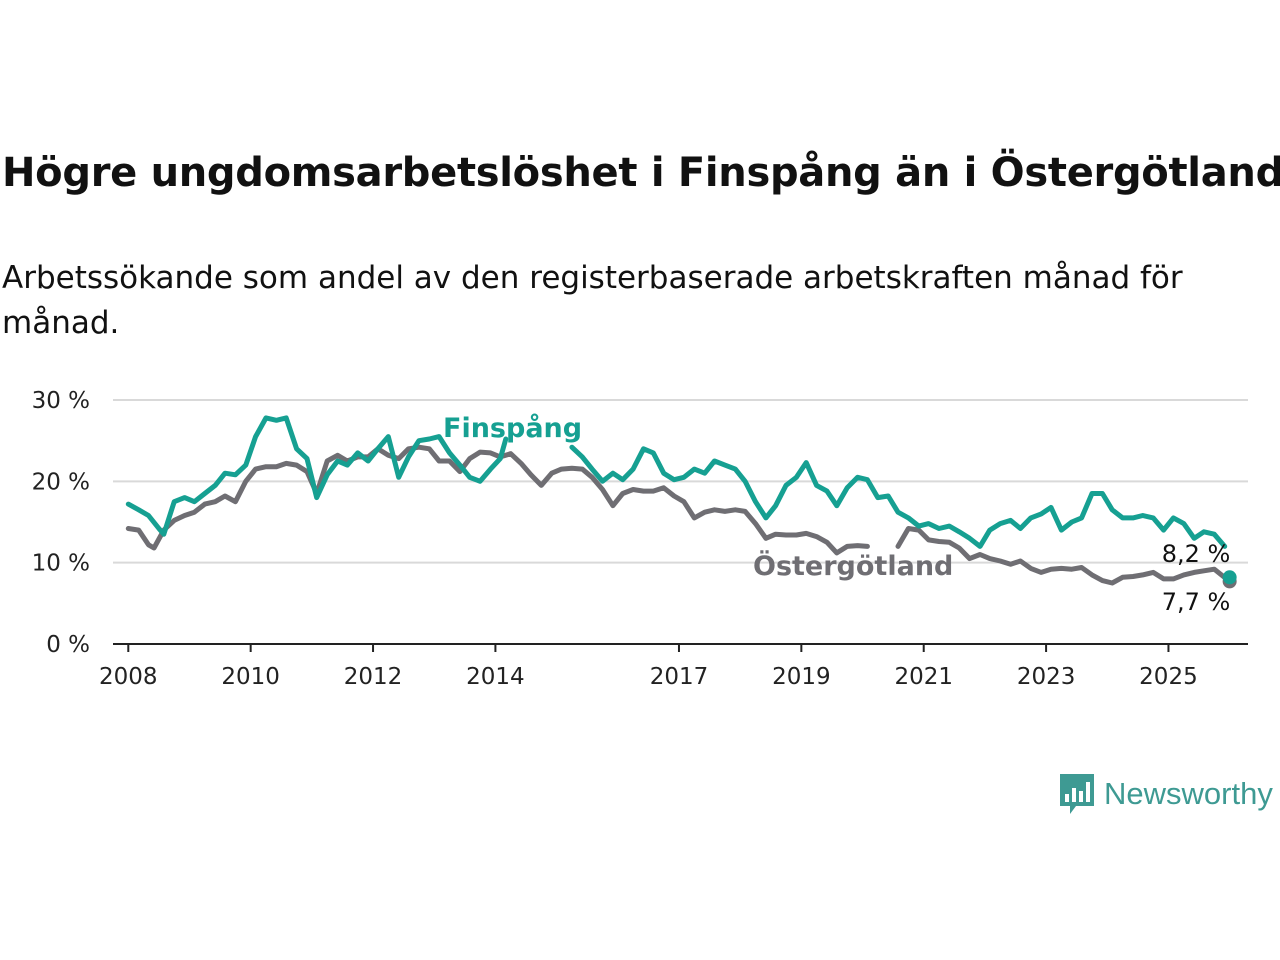  I want to click on end-point-finspang, so click(1229, 577).